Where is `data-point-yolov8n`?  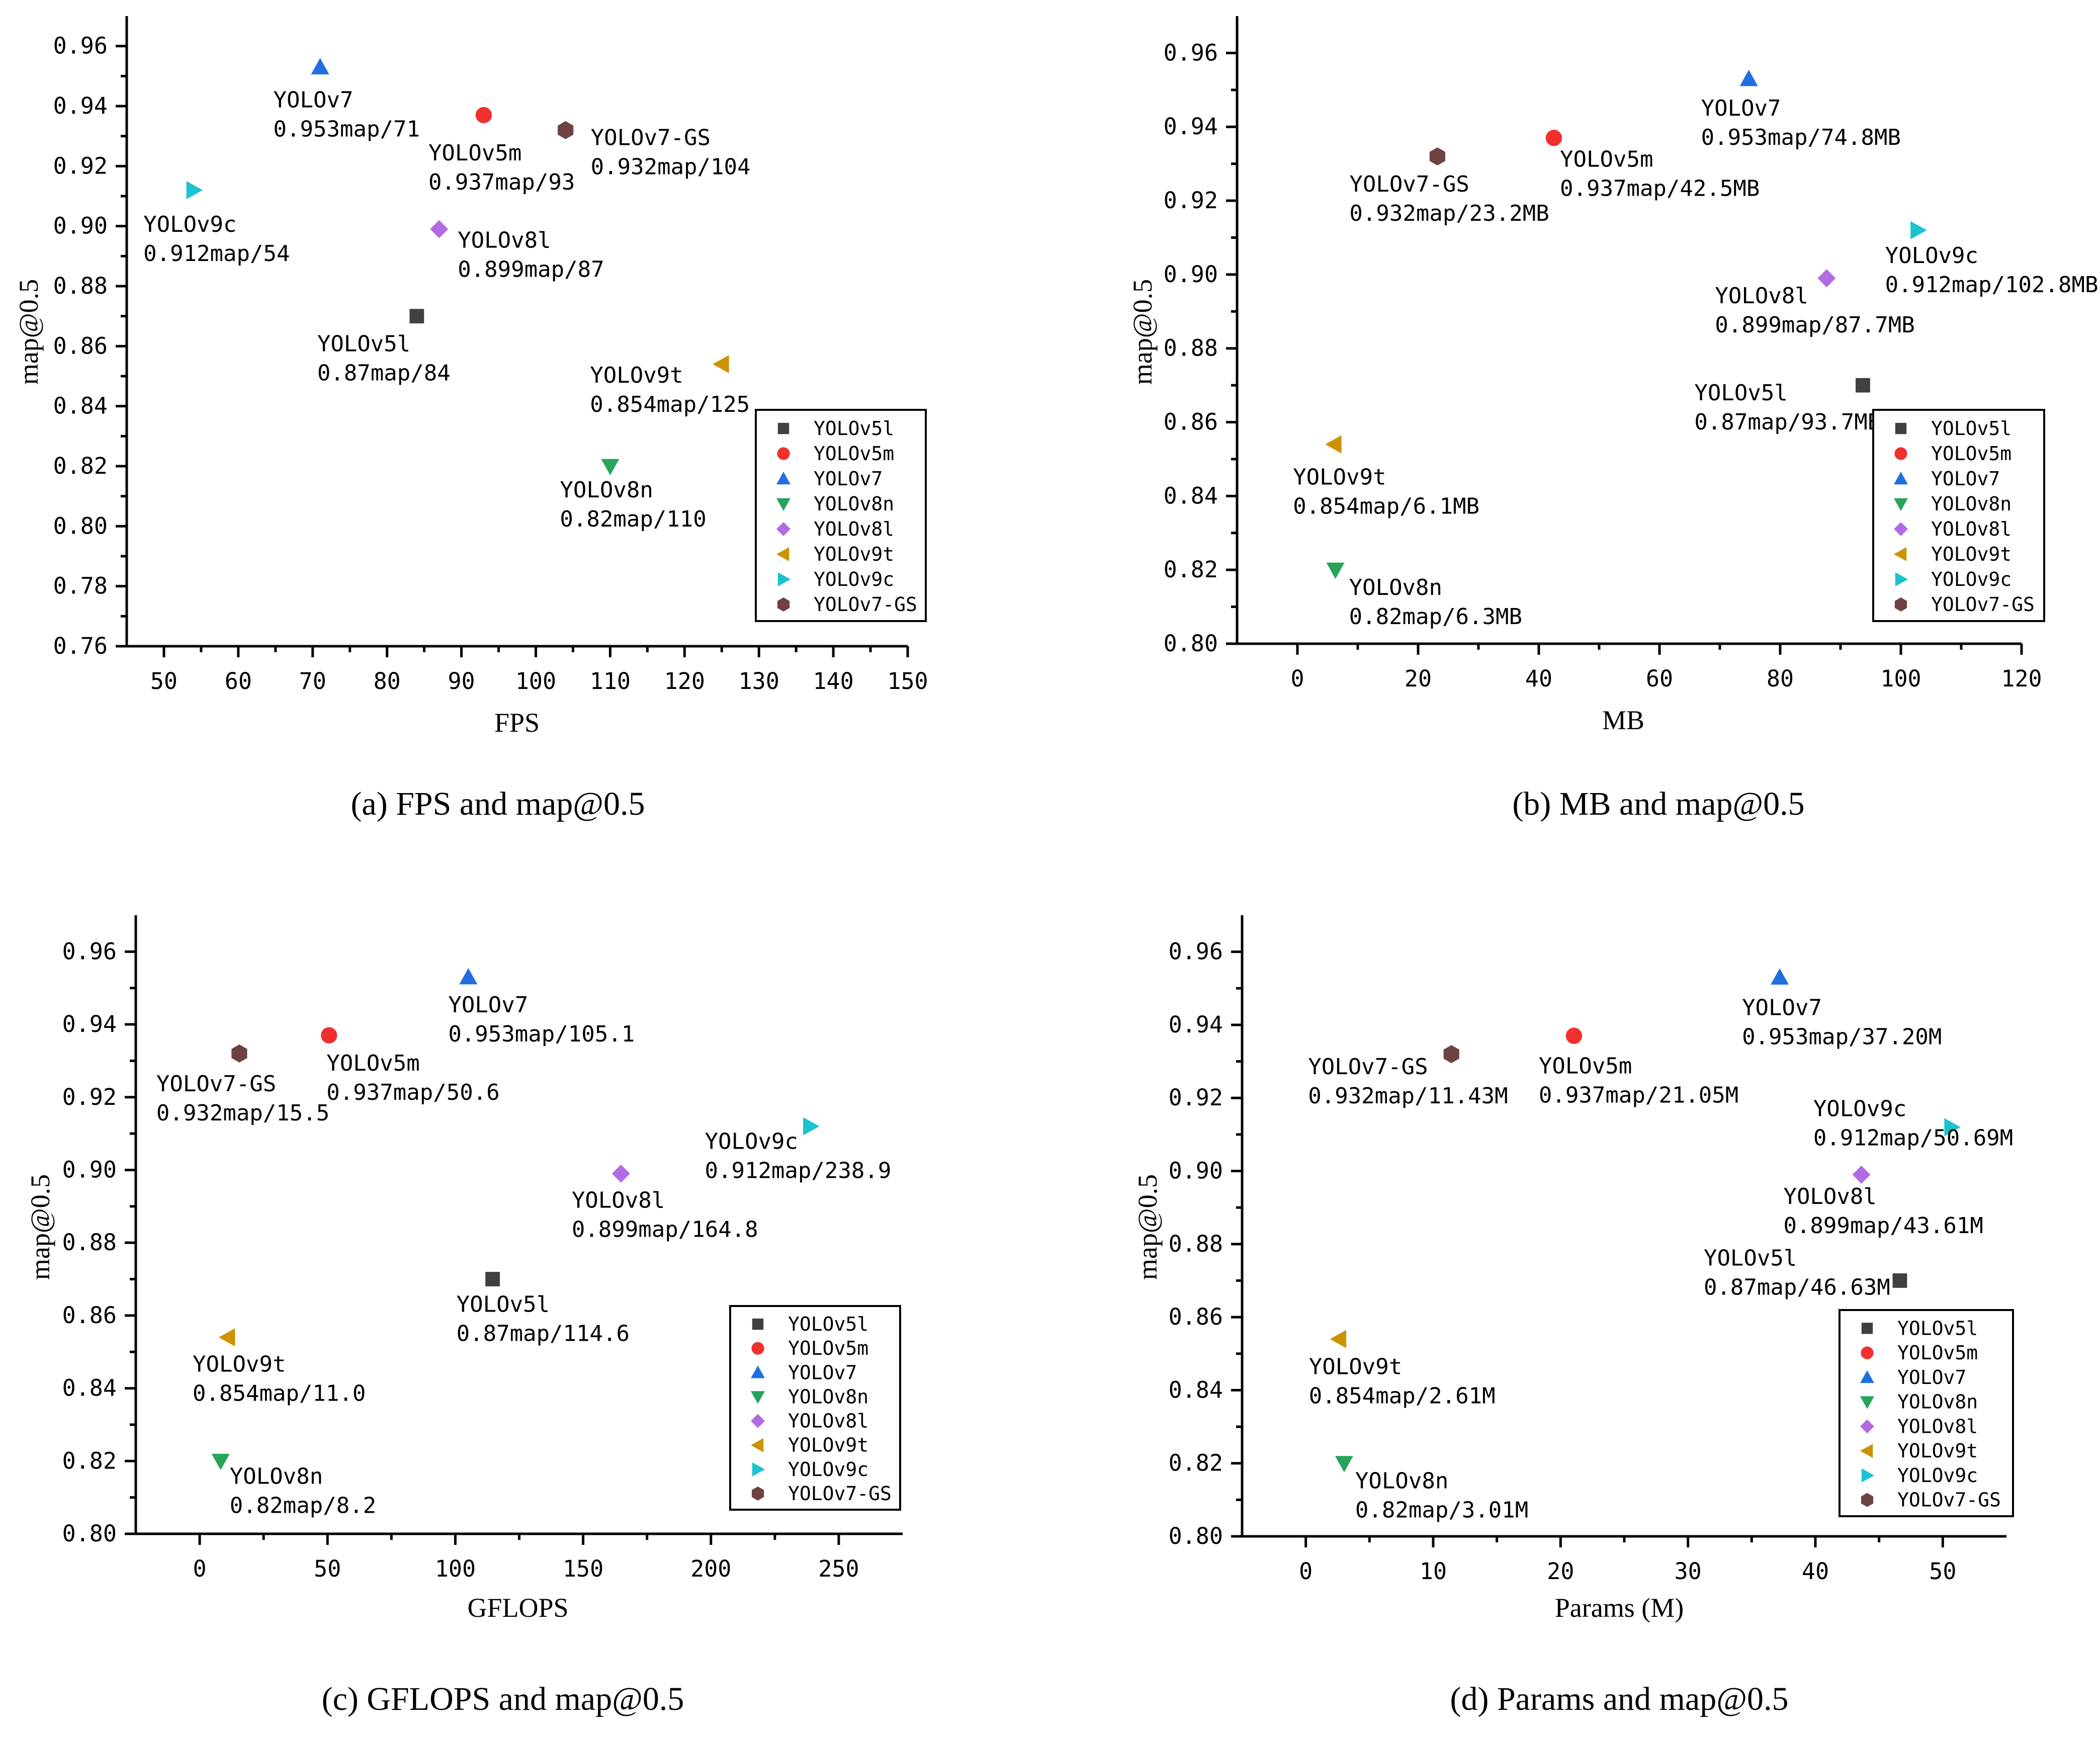
data-point-yolov8n is located at coordinates (1344, 1464).